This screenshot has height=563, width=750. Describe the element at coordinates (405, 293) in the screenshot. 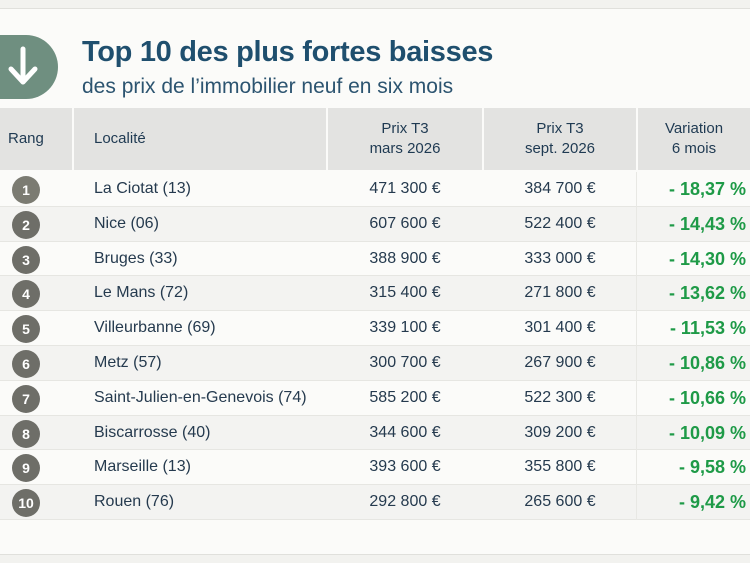

I see `price-mar-cell: 315 400 €` at that location.